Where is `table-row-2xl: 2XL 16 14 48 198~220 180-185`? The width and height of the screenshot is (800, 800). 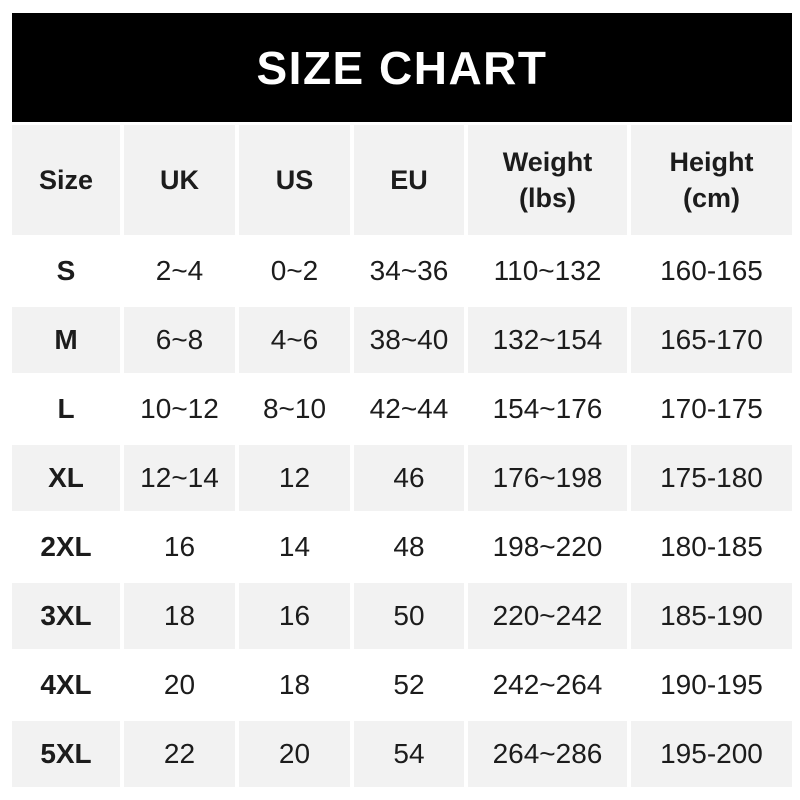 table-row-2xl: 2XL 16 14 48 198~220 180-185 is located at coordinates (402, 547).